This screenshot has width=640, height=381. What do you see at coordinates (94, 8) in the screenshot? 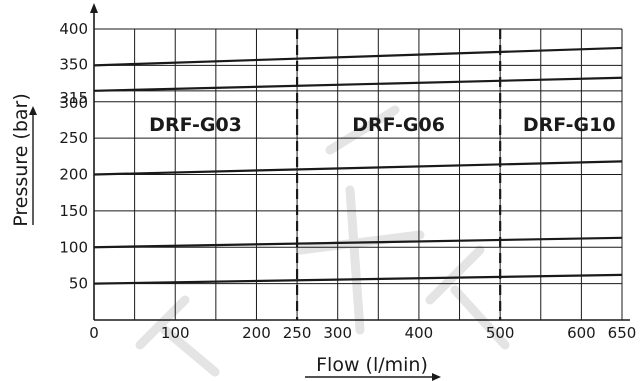
I see `y-axis-arrow-icon` at bounding box center [94, 8].